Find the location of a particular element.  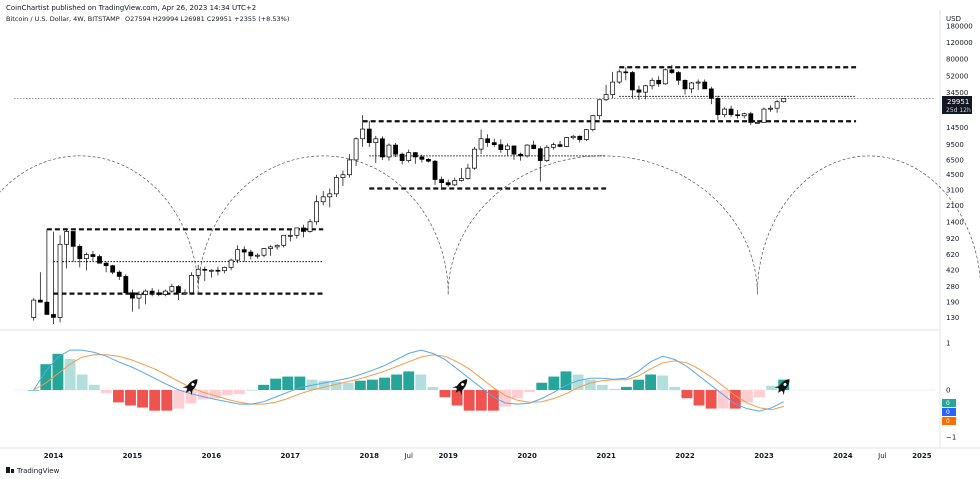

time-tick-label: 2021 is located at coordinates (606, 456).